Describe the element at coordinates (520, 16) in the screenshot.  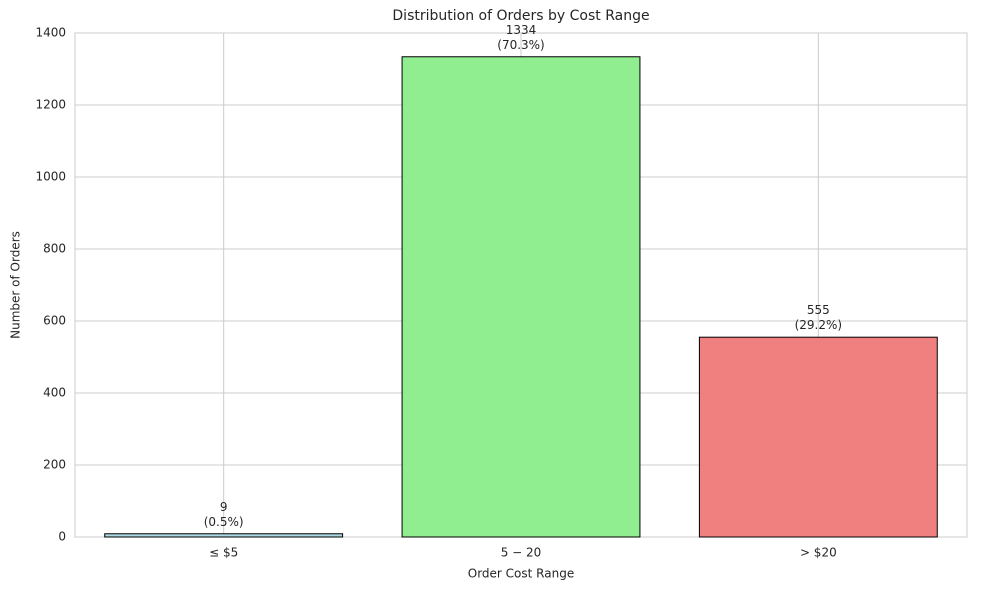
I see `chart-title: Distribution of Orders by Cost Range` at that location.